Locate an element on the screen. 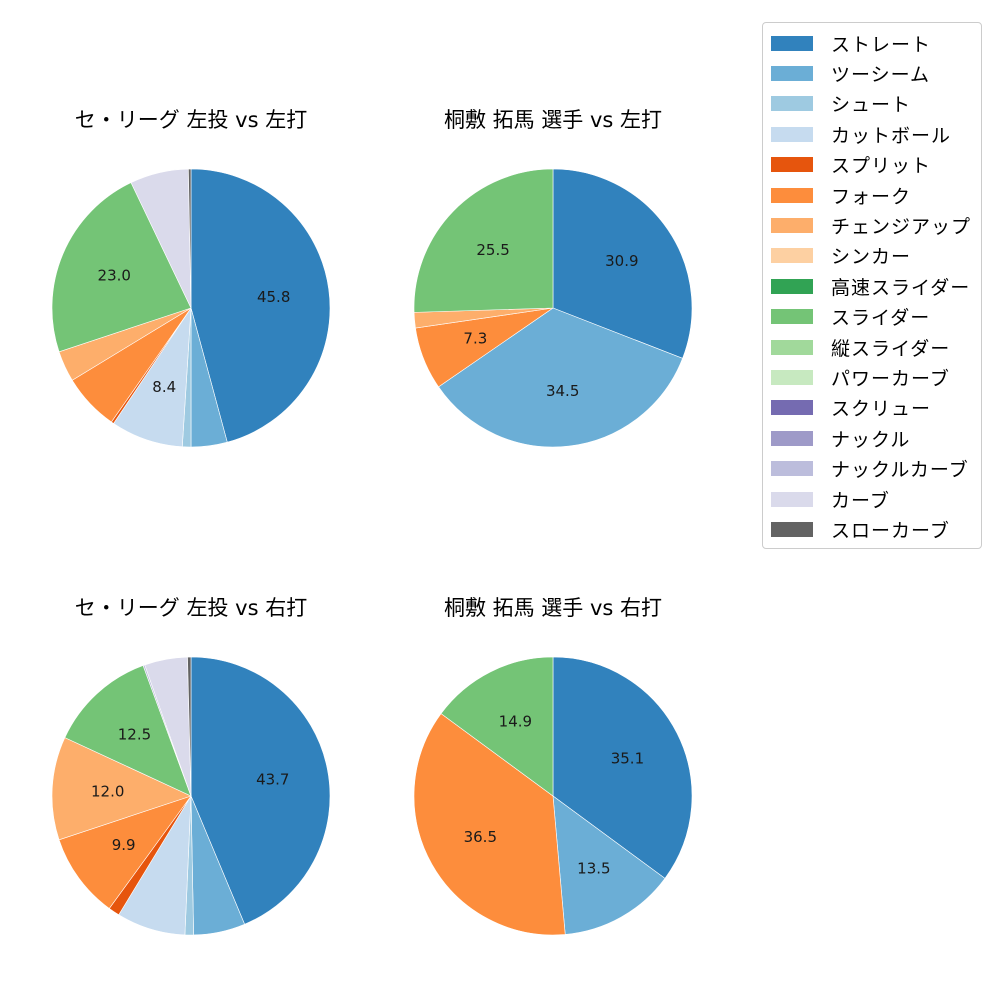  pie-2: 43.7 9.9 12.0 12.5 is located at coordinates (191, 796).